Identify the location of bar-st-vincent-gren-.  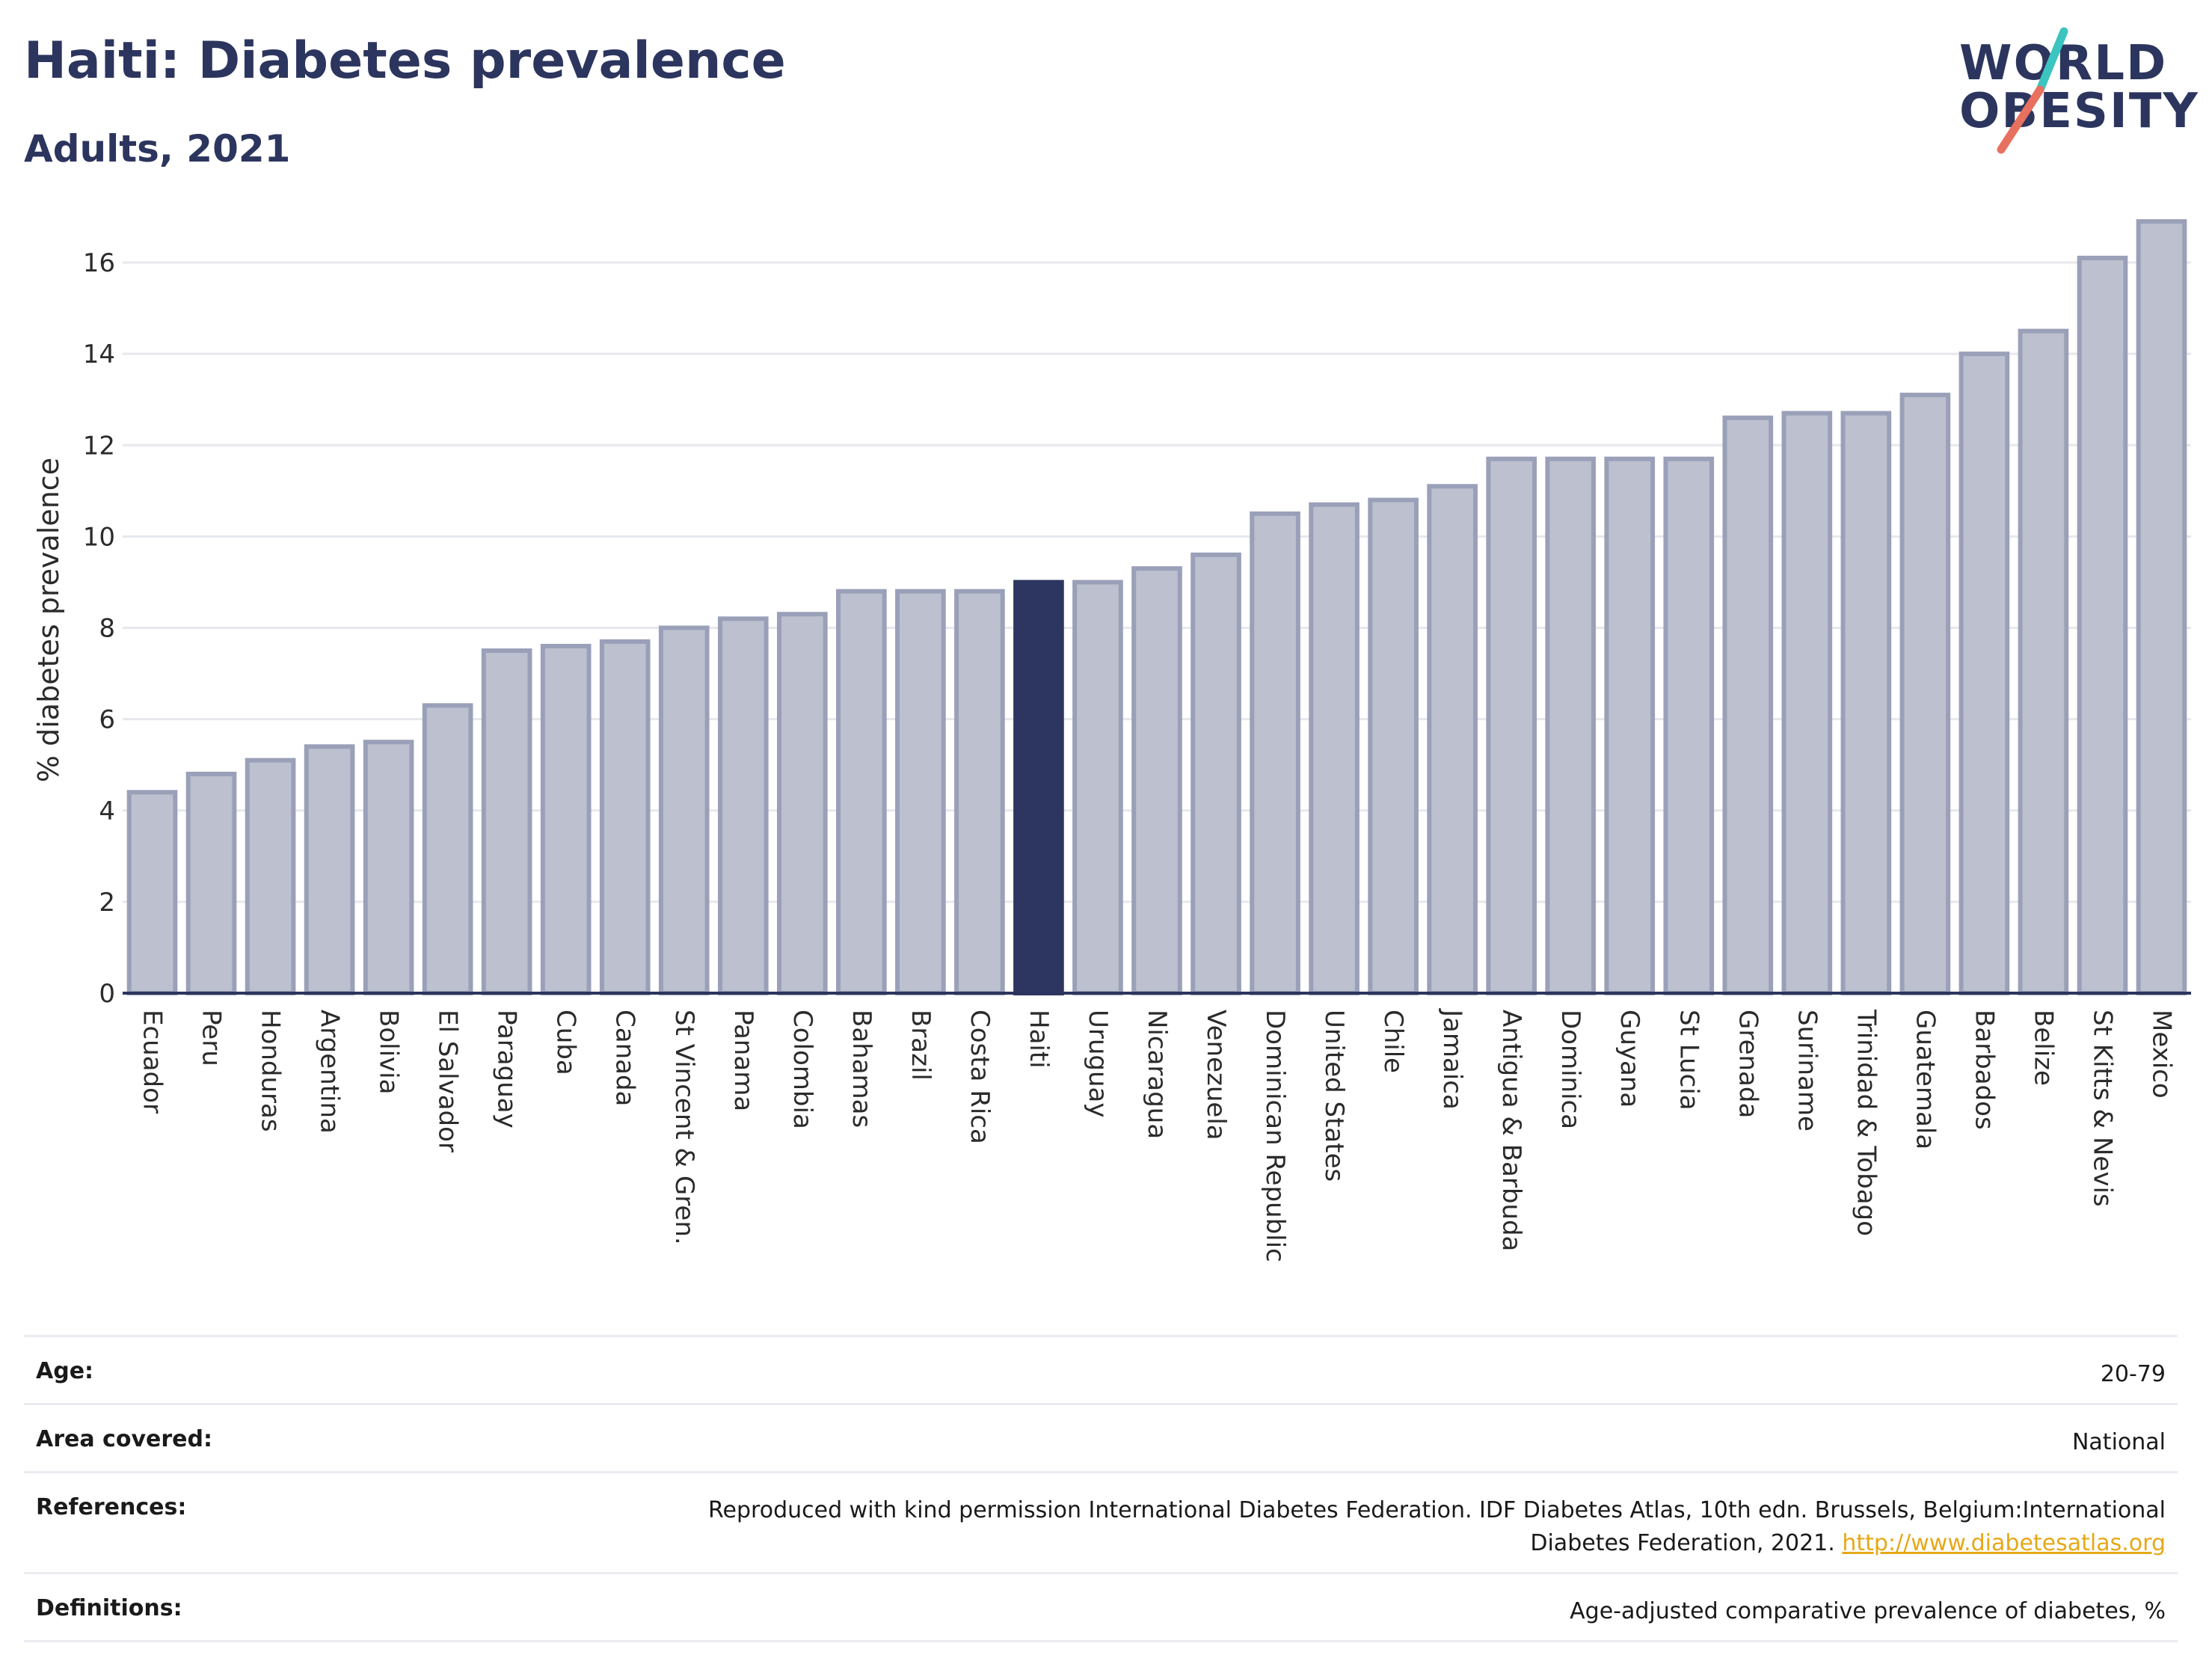
(684, 810).